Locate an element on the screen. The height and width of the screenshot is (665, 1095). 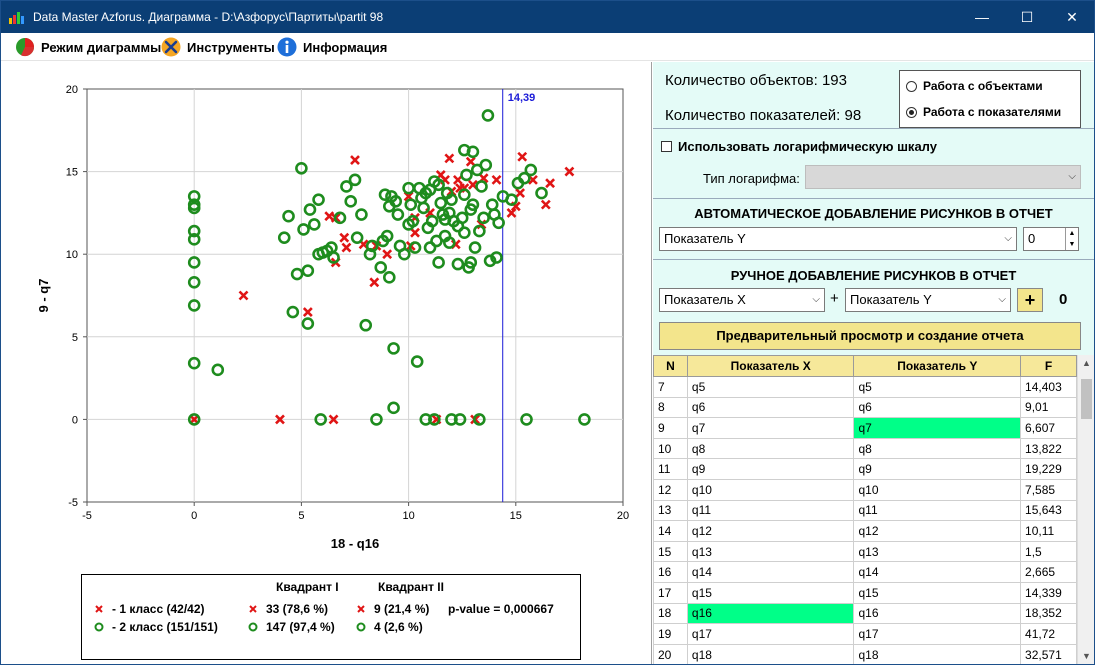
col-header-n: N is located at coordinates (670, 366).